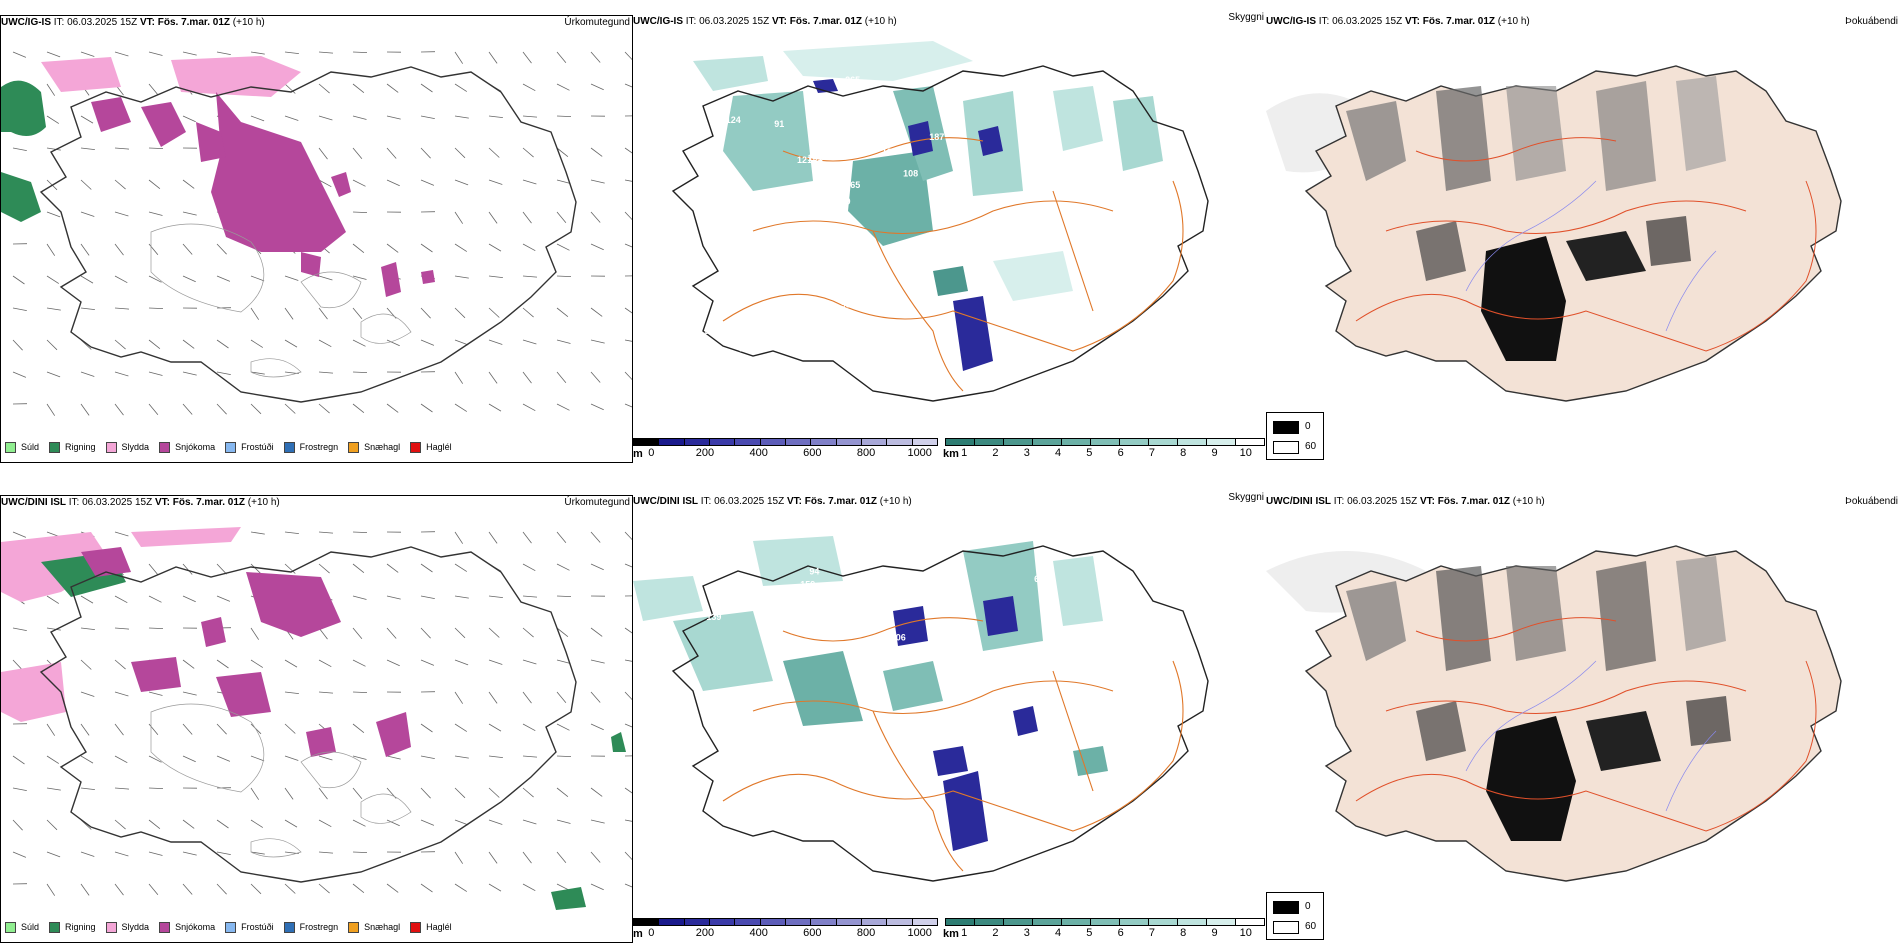 The height and width of the screenshot is (950, 1900). Describe the element at coordinates (1459, 21) in the screenshot. I see `valid-time: Fös. 7.mar. 01Z` at that location.